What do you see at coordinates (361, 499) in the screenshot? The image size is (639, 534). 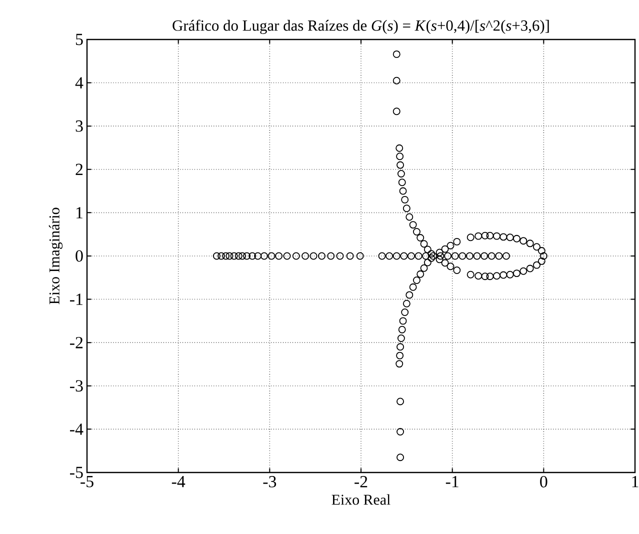 I see `x-axis-title: Eixo Real` at bounding box center [361, 499].